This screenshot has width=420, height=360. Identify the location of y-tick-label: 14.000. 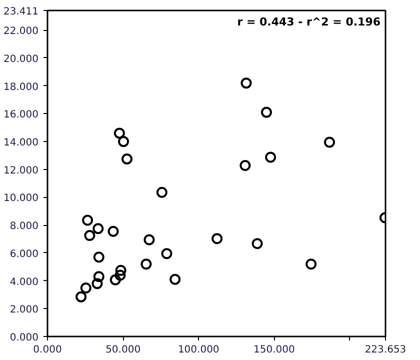
(21, 143).